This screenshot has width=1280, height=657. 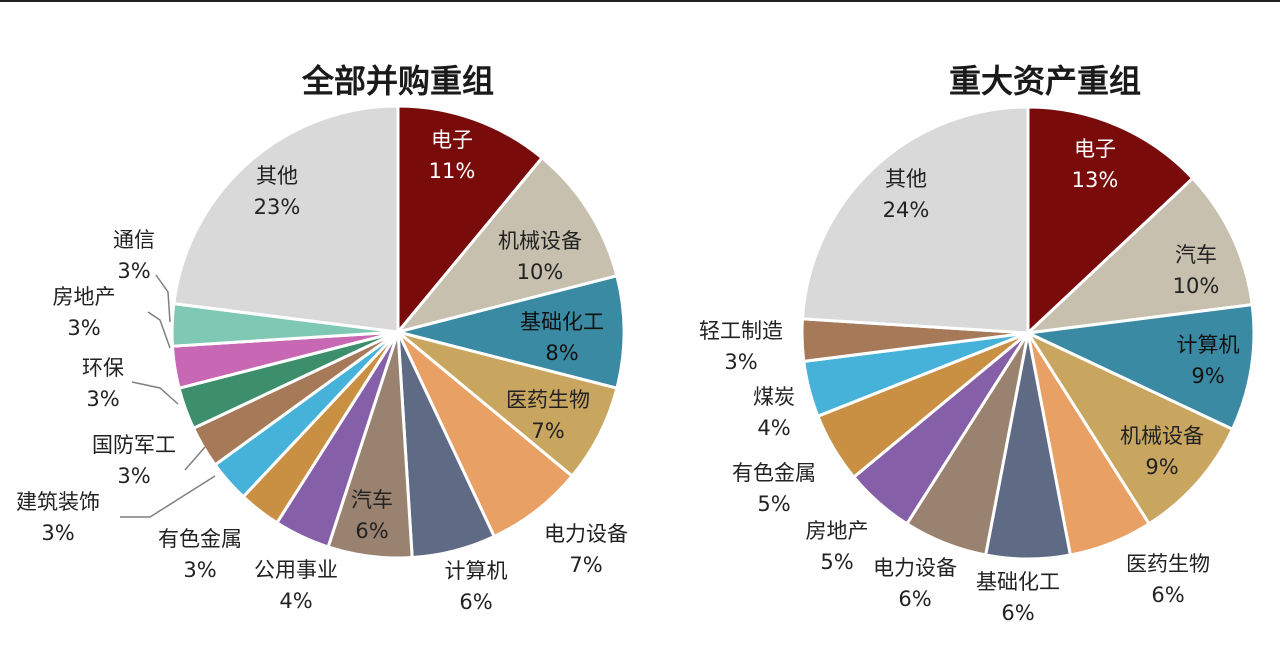 What do you see at coordinates (277, 191) in the screenshot?
I see `slice-label-其他: 其他 23%` at bounding box center [277, 191].